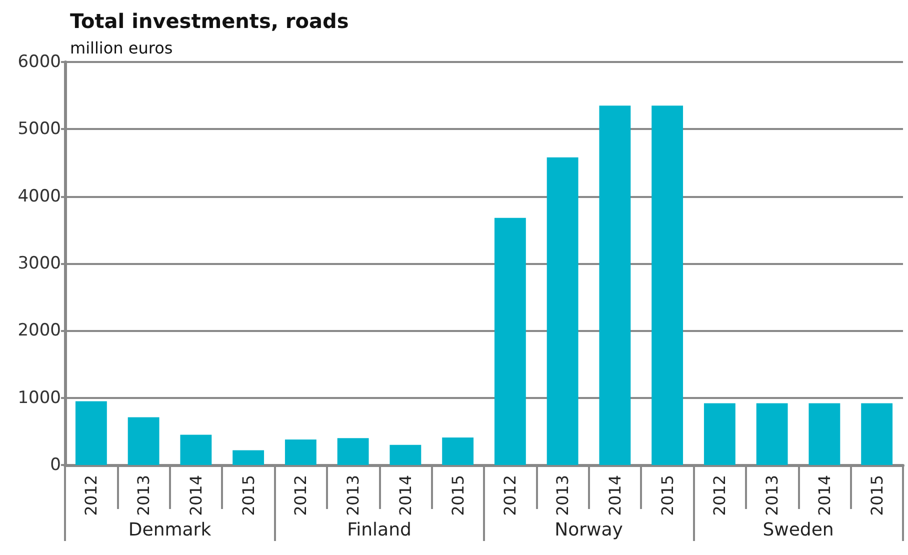  Describe the element at coordinates (209, 21) in the screenshot. I see `chart-title: Total investments, roads` at that location.